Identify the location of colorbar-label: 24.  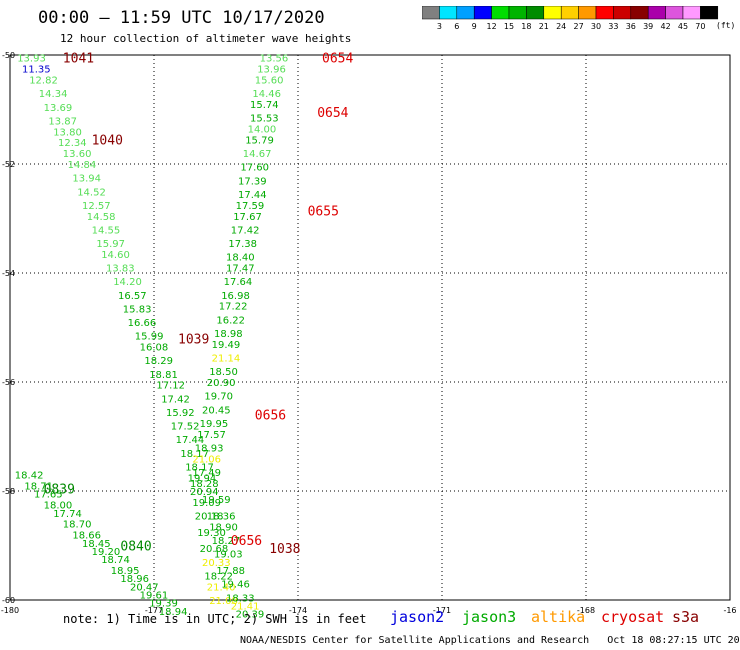
(561, 26).